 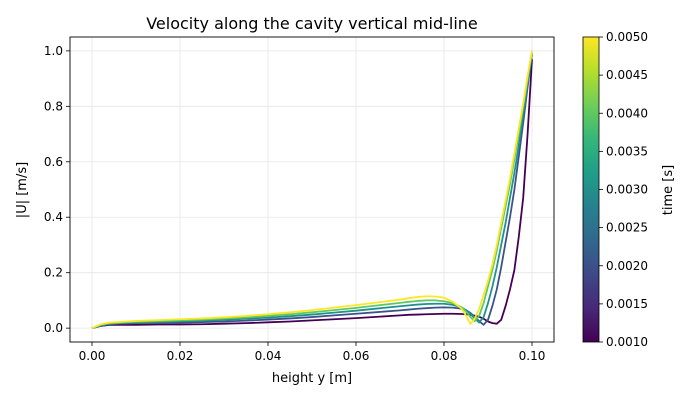 I want to click on y-axis-ticks: 0.0 0.2 0.4 0.6 0.8 1.0, so click(x=57, y=189).